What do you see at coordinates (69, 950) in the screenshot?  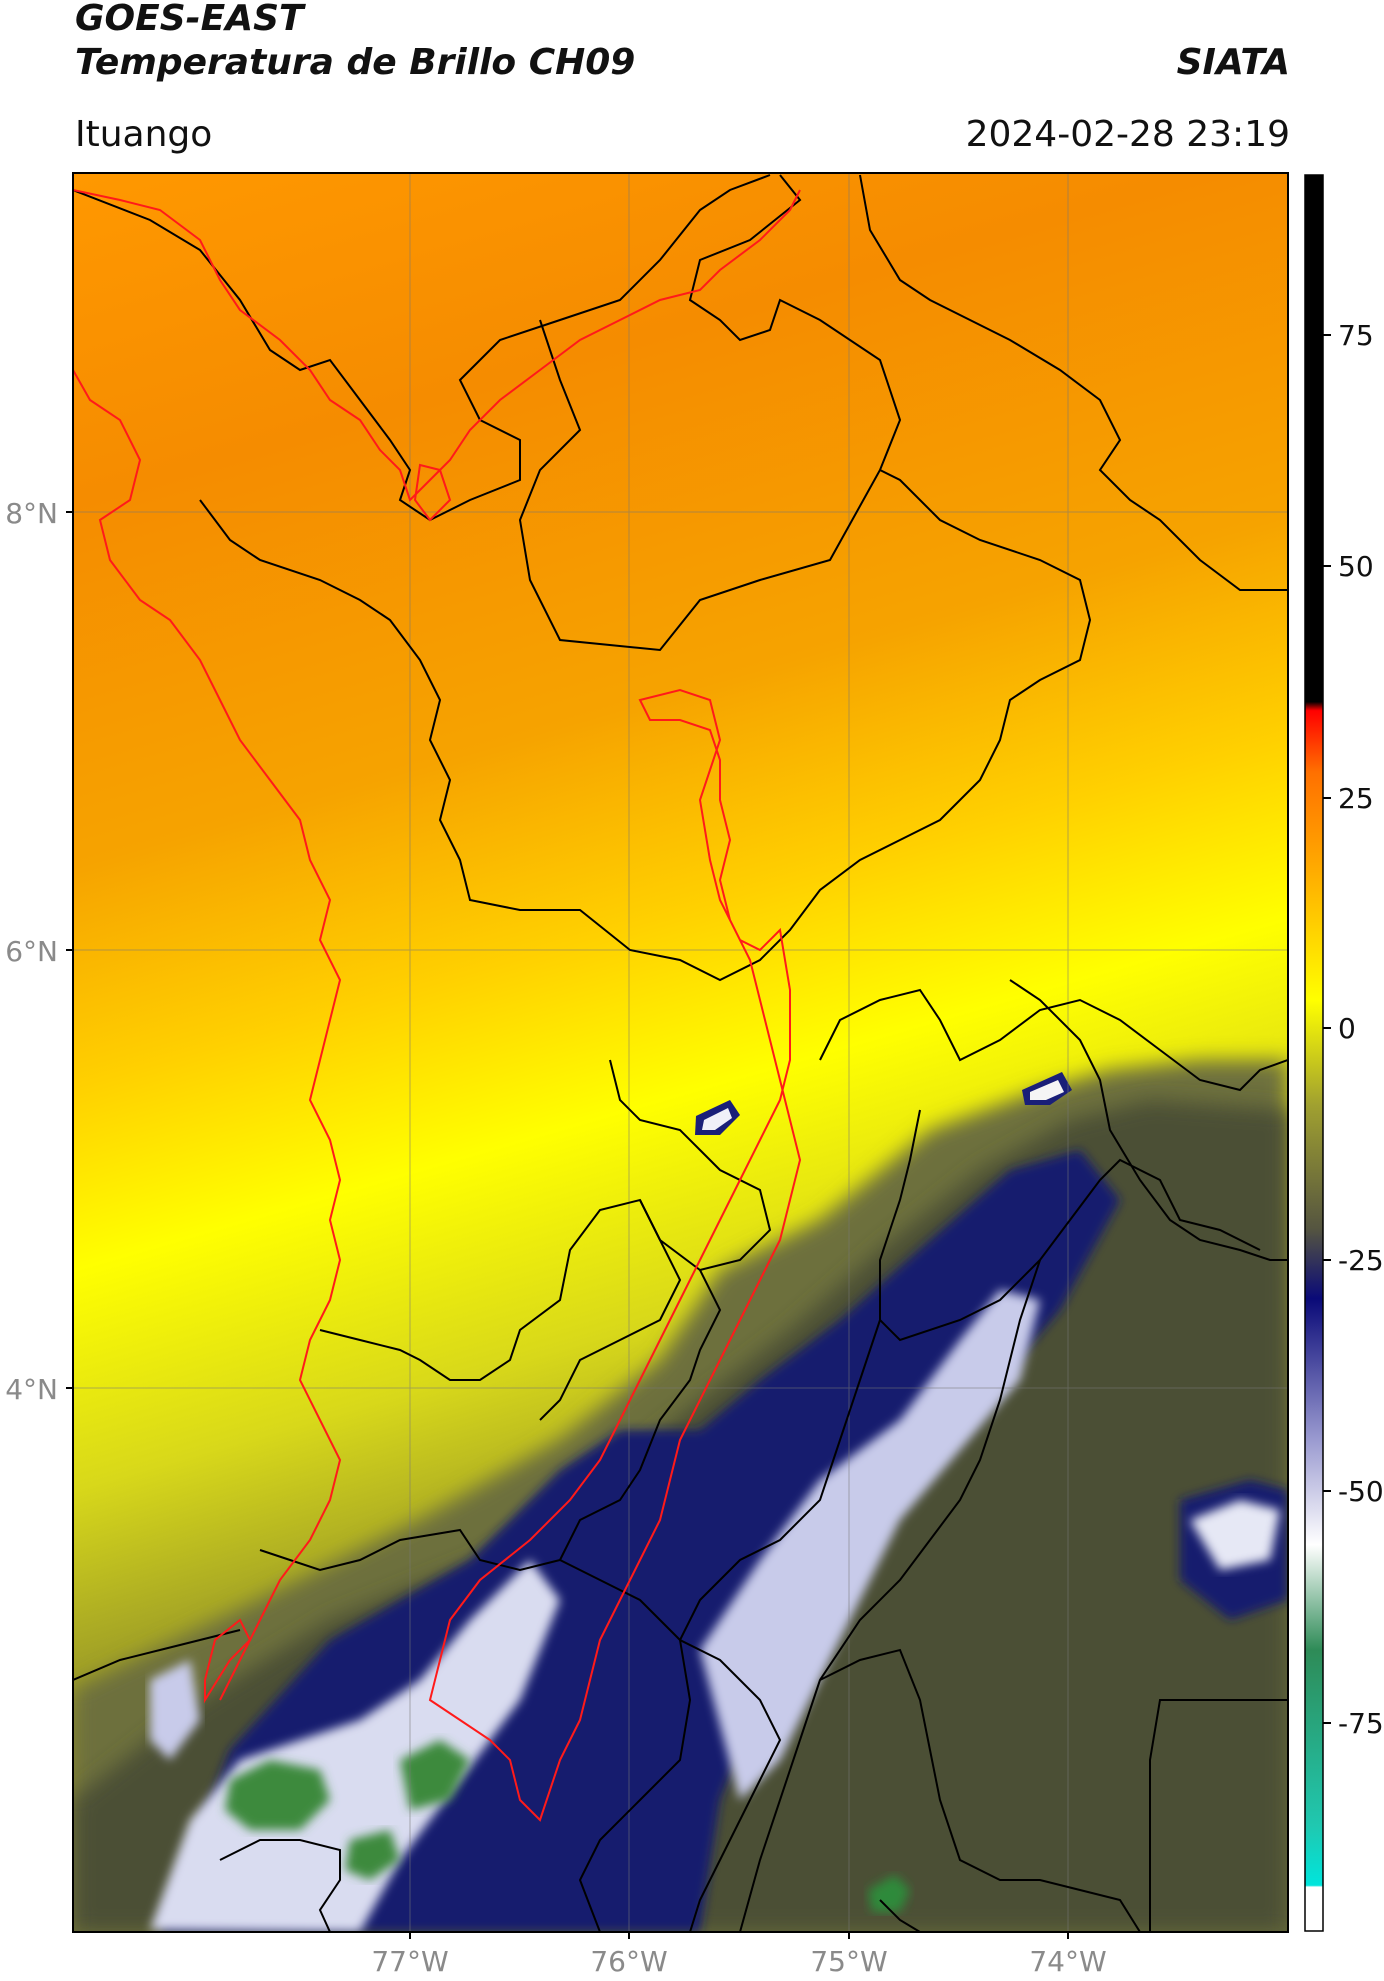 I see `lat-ticks` at bounding box center [69, 950].